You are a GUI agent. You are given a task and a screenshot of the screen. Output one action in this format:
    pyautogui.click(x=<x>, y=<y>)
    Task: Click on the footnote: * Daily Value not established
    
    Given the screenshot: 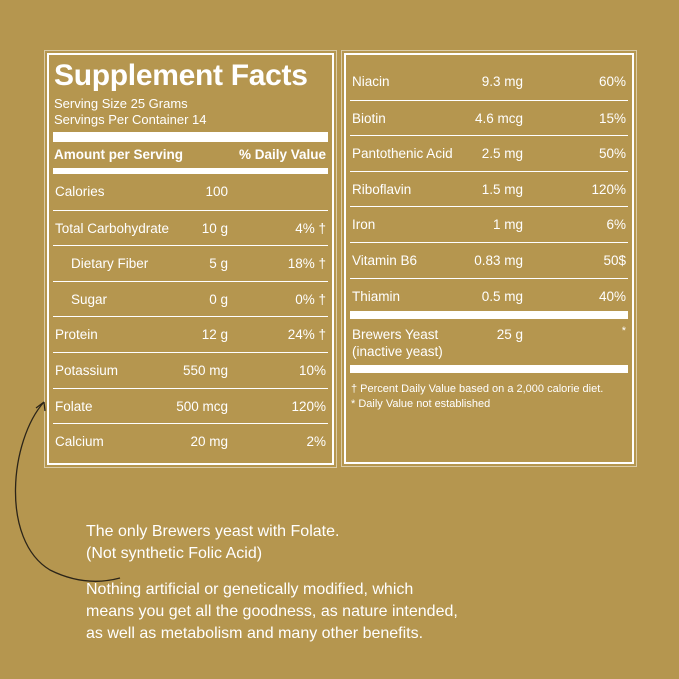 What is the action you would take?
    pyautogui.click(x=421, y=404)
    